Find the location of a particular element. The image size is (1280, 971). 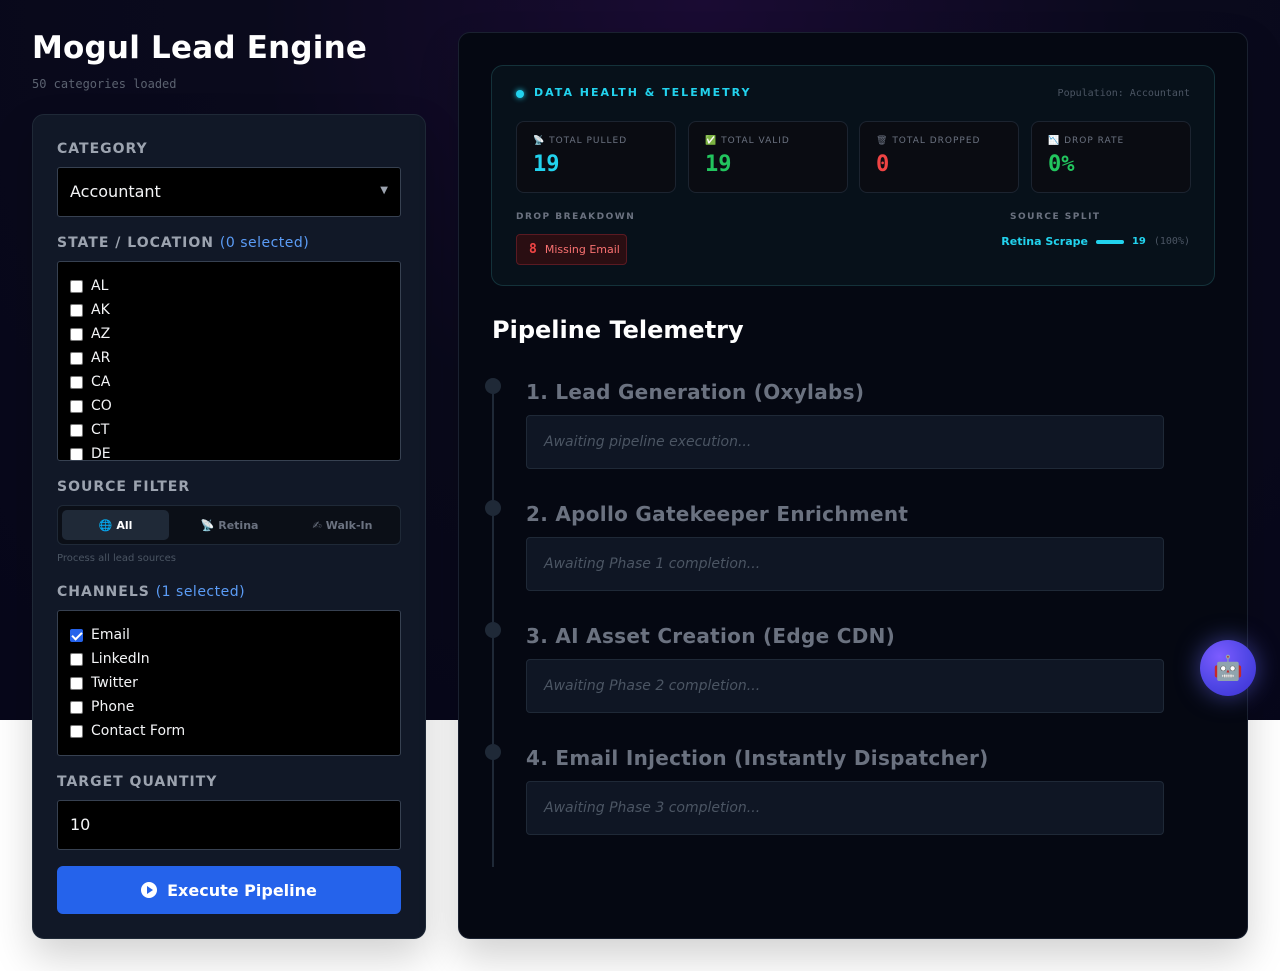

quantity-label: TARGET QUANTITY is located at coordinates (137, 782).